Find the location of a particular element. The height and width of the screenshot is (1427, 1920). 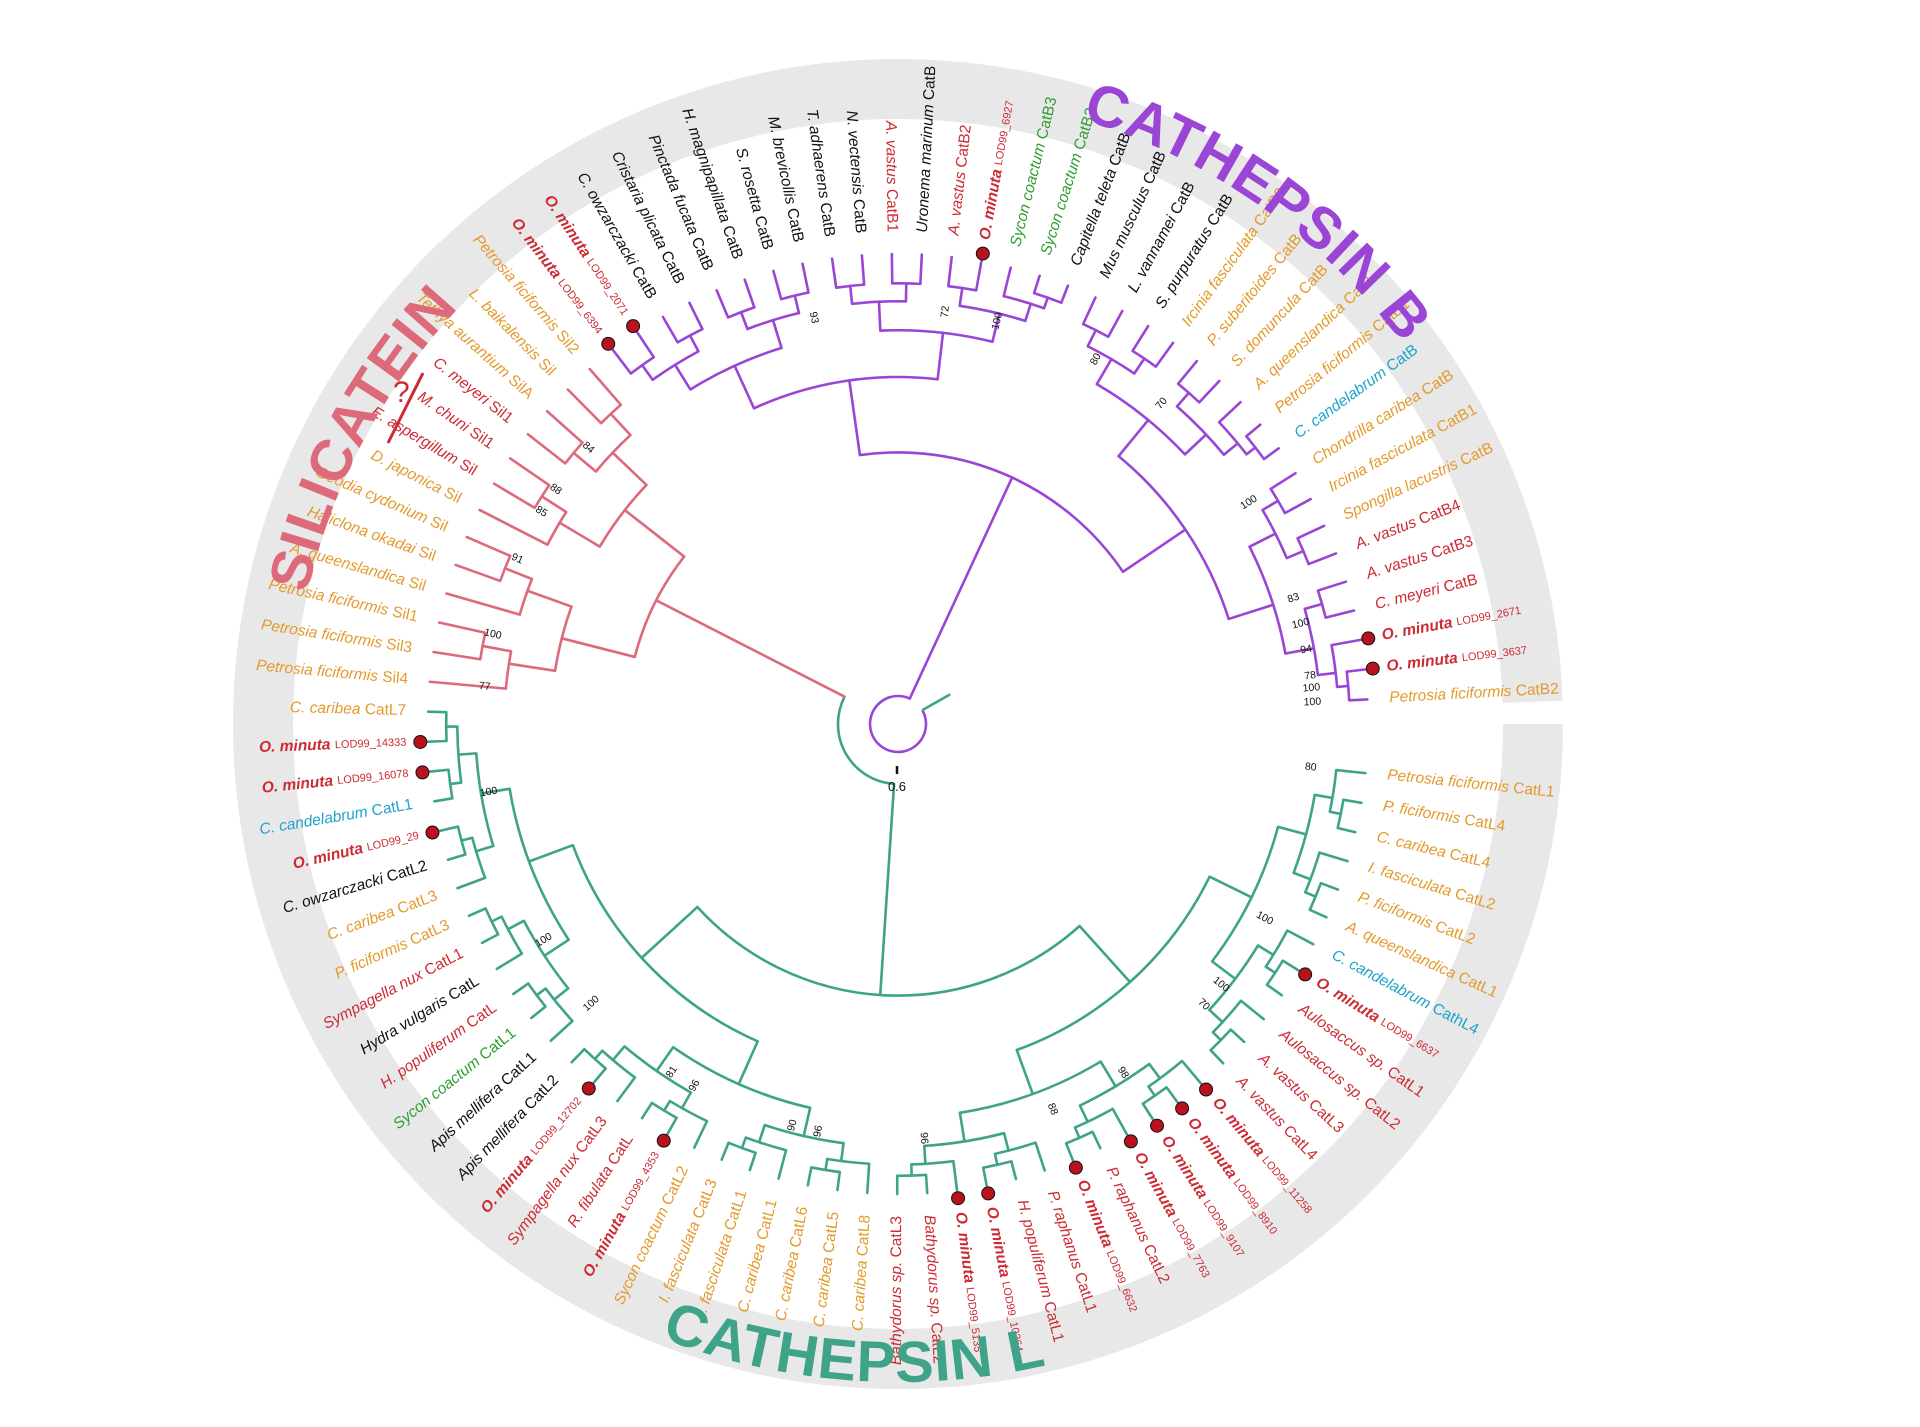

support-value: 91 is located at coordinates (518, 559).